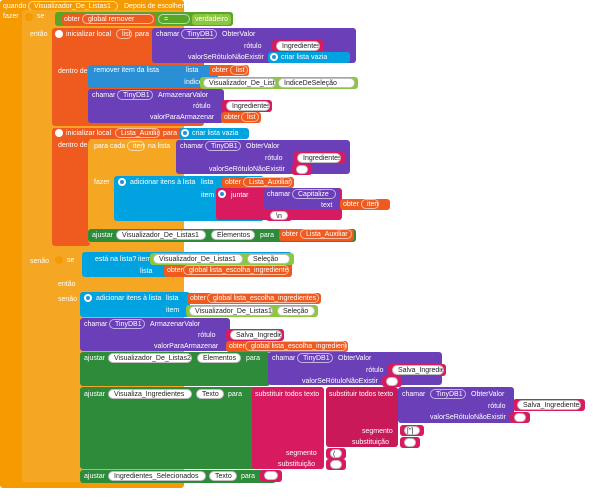 The width and height of the screenshot is (593, 500). What do you see at coordinates (124, 34) in the screenshot?
I see `local-name-field: list` at bounding box center [124, 34].